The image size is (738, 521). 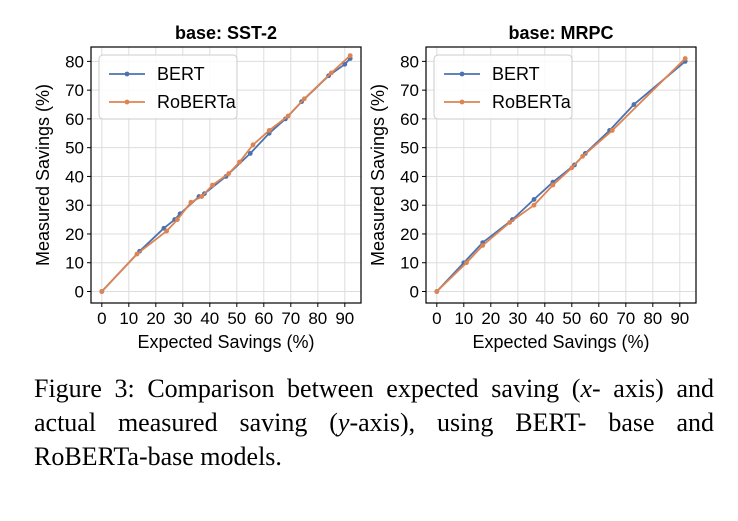 What do you see at coordinates (374, 439) in the screenshot?
I see `caption-text: base and RoBERTa-base models.` at bounding box center [374, 439].